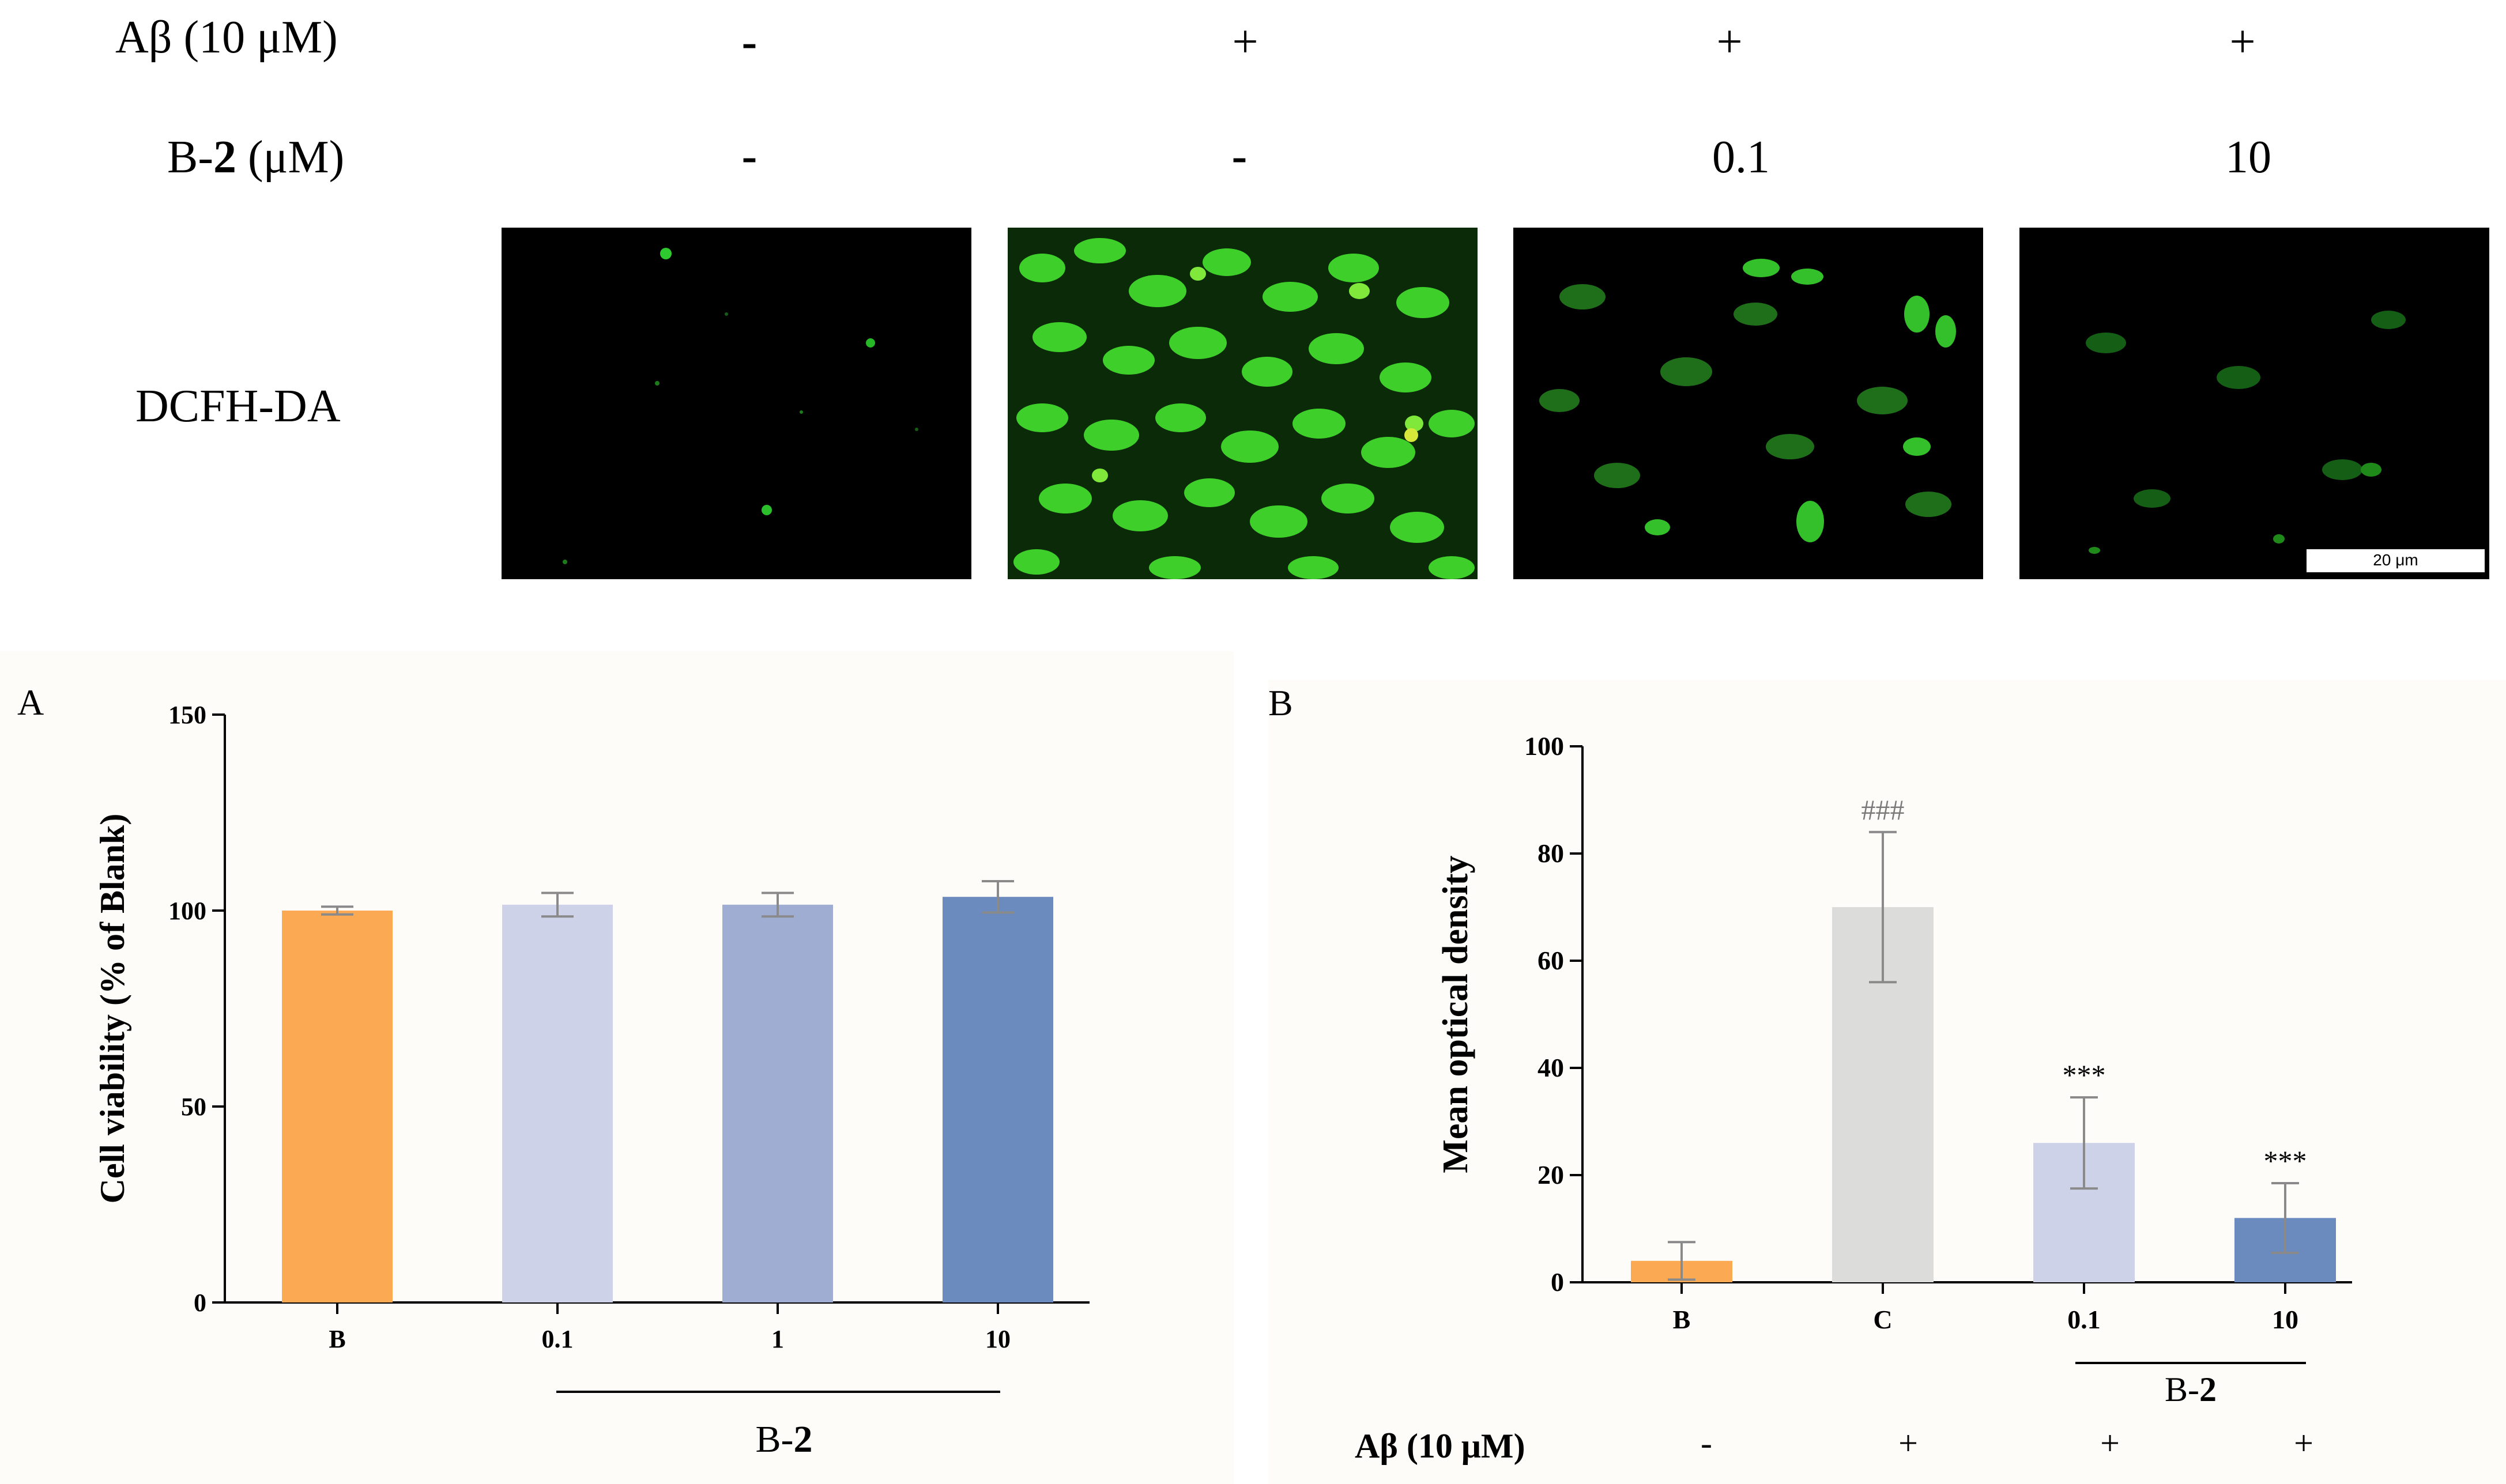  I want to click on micrograph-control, so click(736, 403).